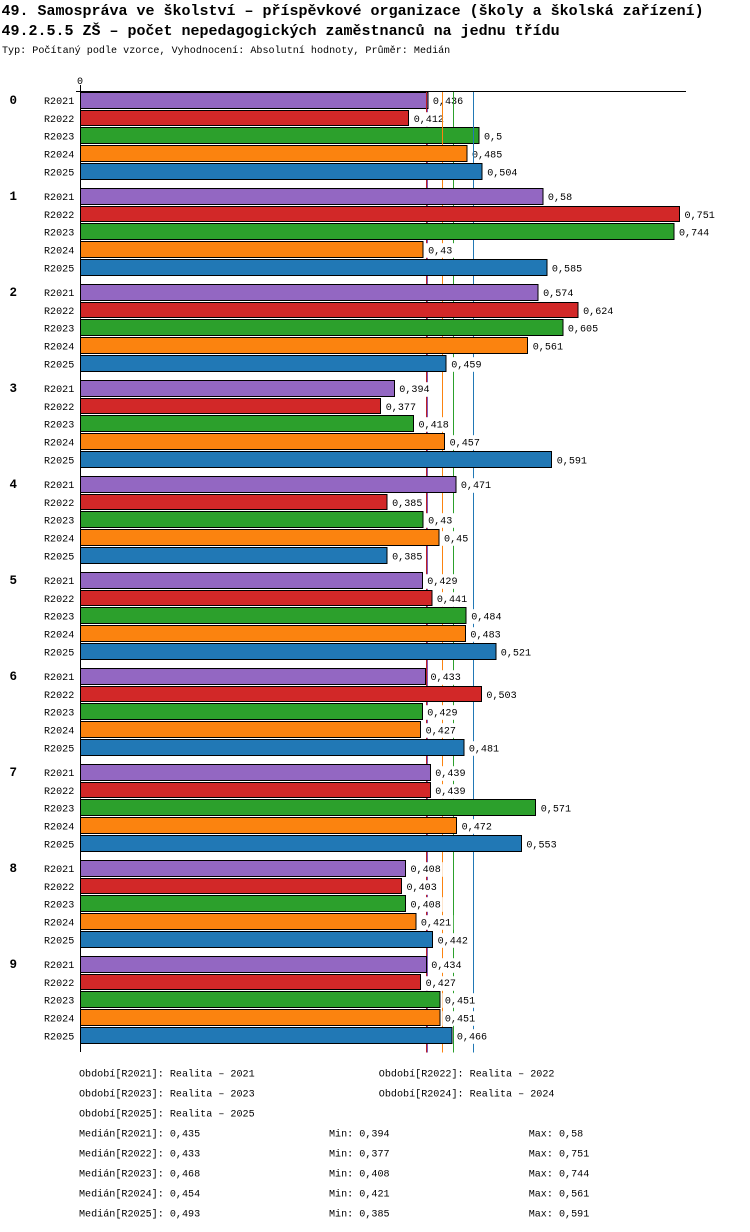  What do you see at coordinates (436, 924) in the screenshot?
I see `svg-text: 0,421` at bounding box center [436, 924].